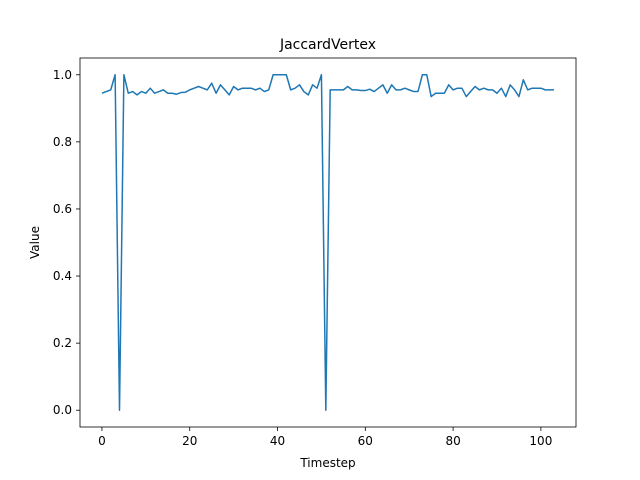  I want to click on x-tick-label: 20, so click(189, 441).